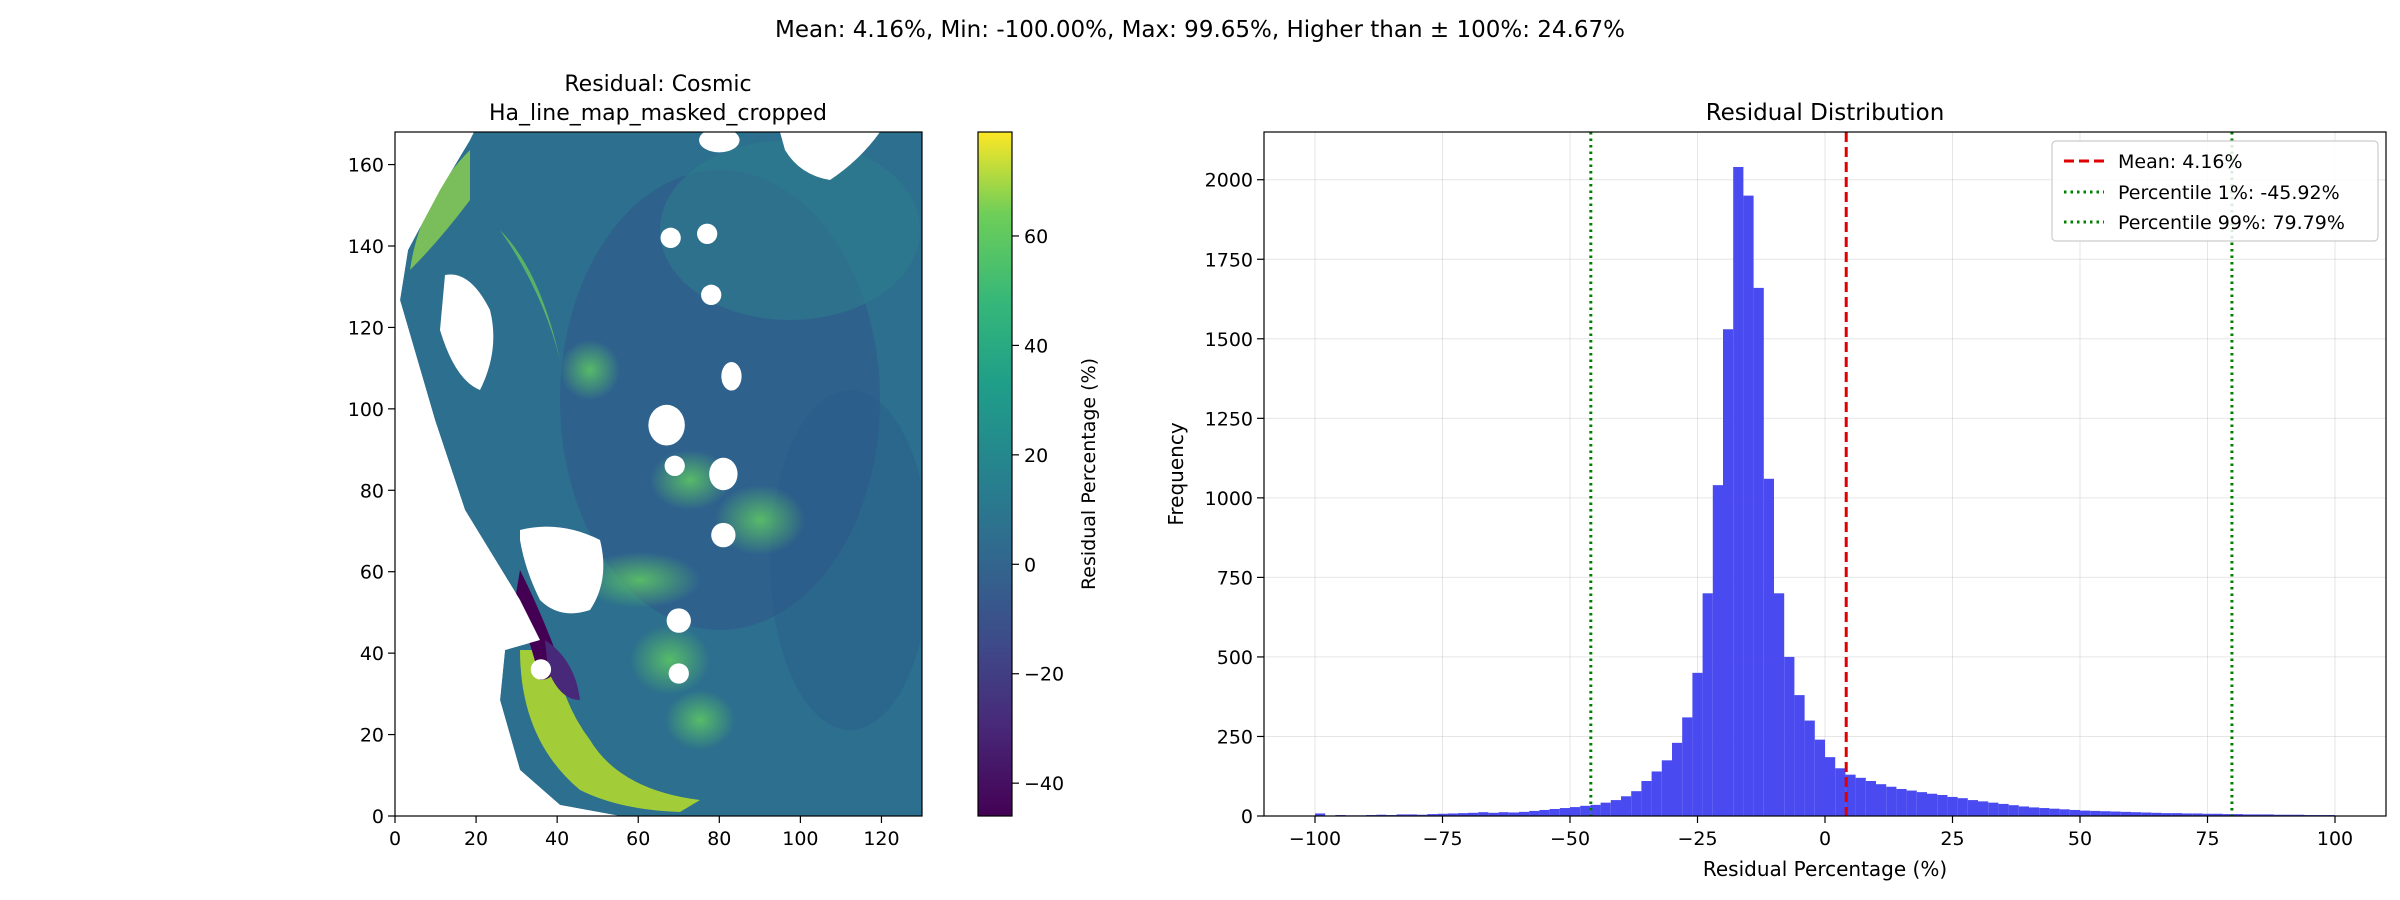 The image size is (2400, 900). What do you see at coordinates (1570, 839) in the screenshot?
I see `hist-x-tick-label: −50` at bounding box center [1570, 839].